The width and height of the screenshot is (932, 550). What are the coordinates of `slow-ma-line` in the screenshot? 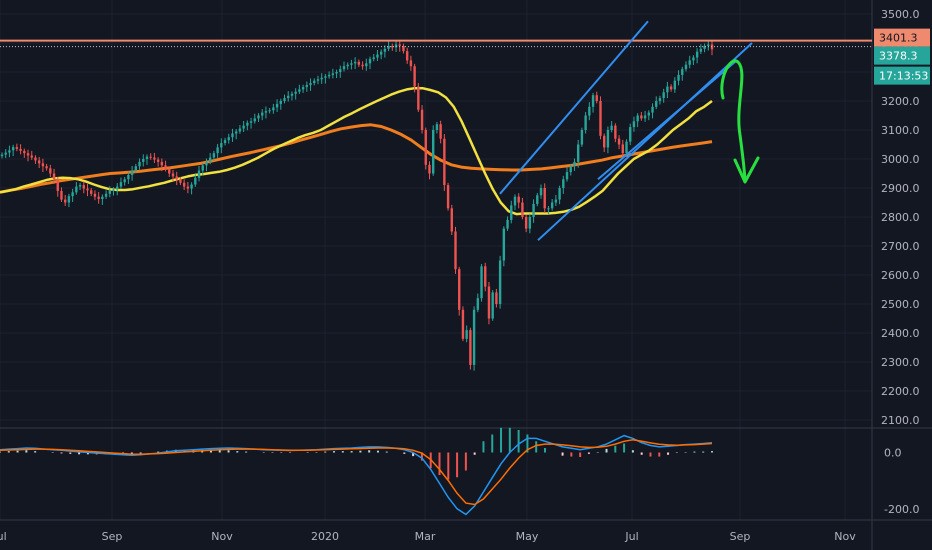 It's located at (356, 158).